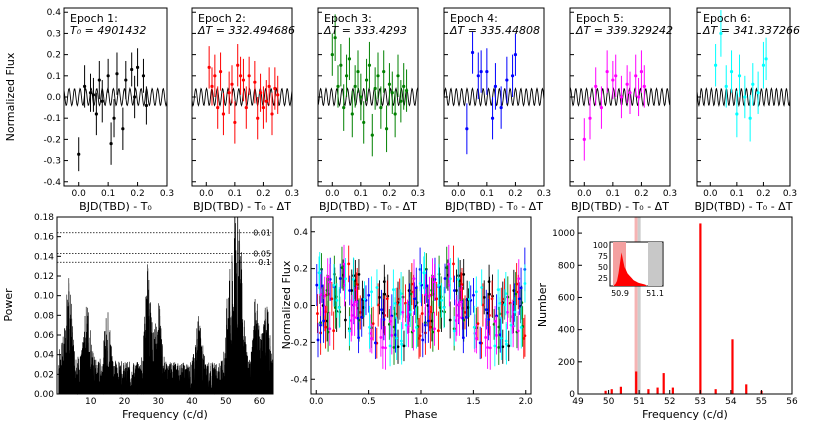  What do you see at coordinates (600, 245) in the screenshot?
I see `inset-y-tick-label: 100` at bounding box center [600, 245].